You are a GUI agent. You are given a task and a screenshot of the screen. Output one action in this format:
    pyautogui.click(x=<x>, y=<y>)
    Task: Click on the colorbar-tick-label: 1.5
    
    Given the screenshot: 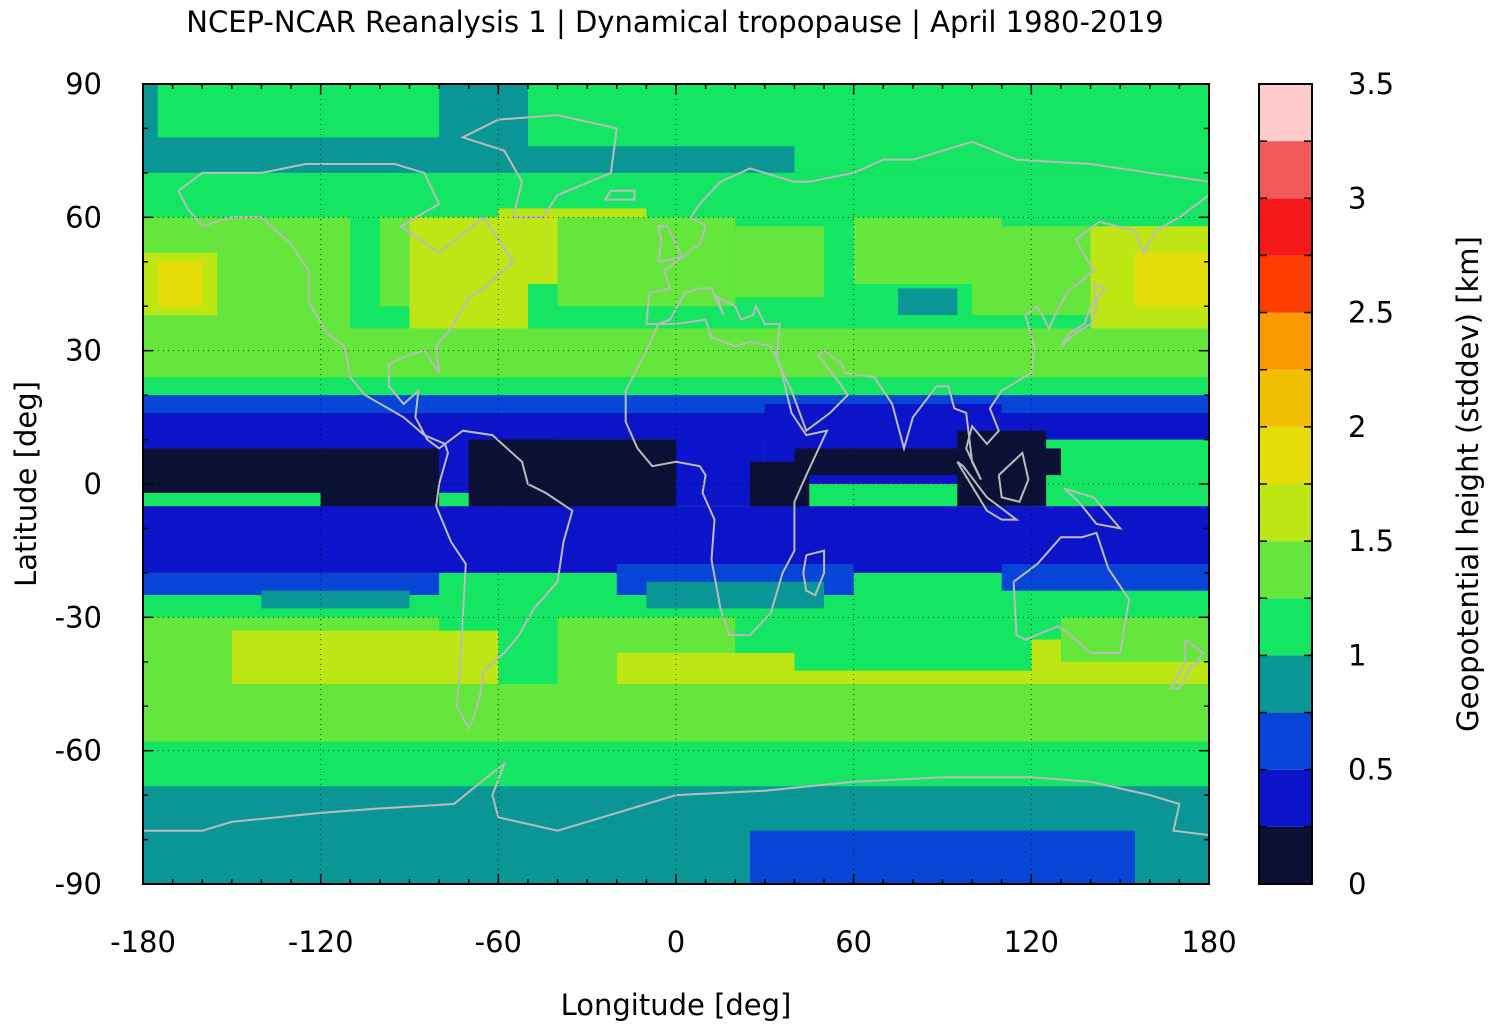 What is the action you would take?
    pyautogui.click(x=1371, y=541)
    